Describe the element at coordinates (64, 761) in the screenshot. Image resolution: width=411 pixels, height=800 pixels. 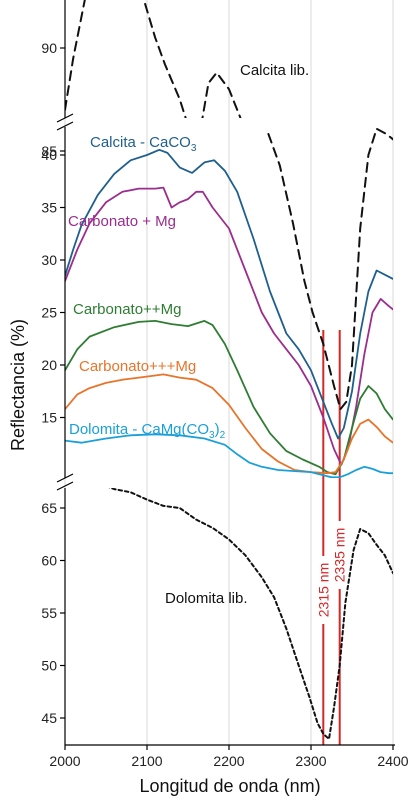
I see `x-tick-label-2000: 2000` at that location.